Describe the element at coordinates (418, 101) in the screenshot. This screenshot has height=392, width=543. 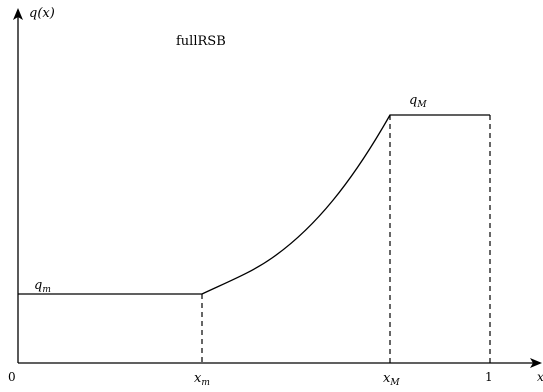
I see `plateau-high-label: qM` at that location.